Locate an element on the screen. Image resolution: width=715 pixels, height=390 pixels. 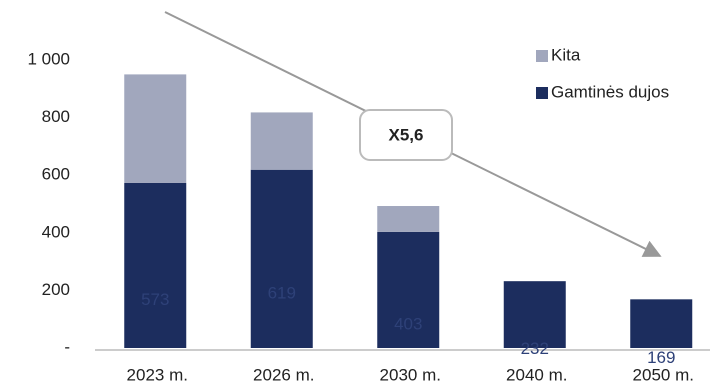
bar-value-label: 403 is located at coordinates (408, 323).